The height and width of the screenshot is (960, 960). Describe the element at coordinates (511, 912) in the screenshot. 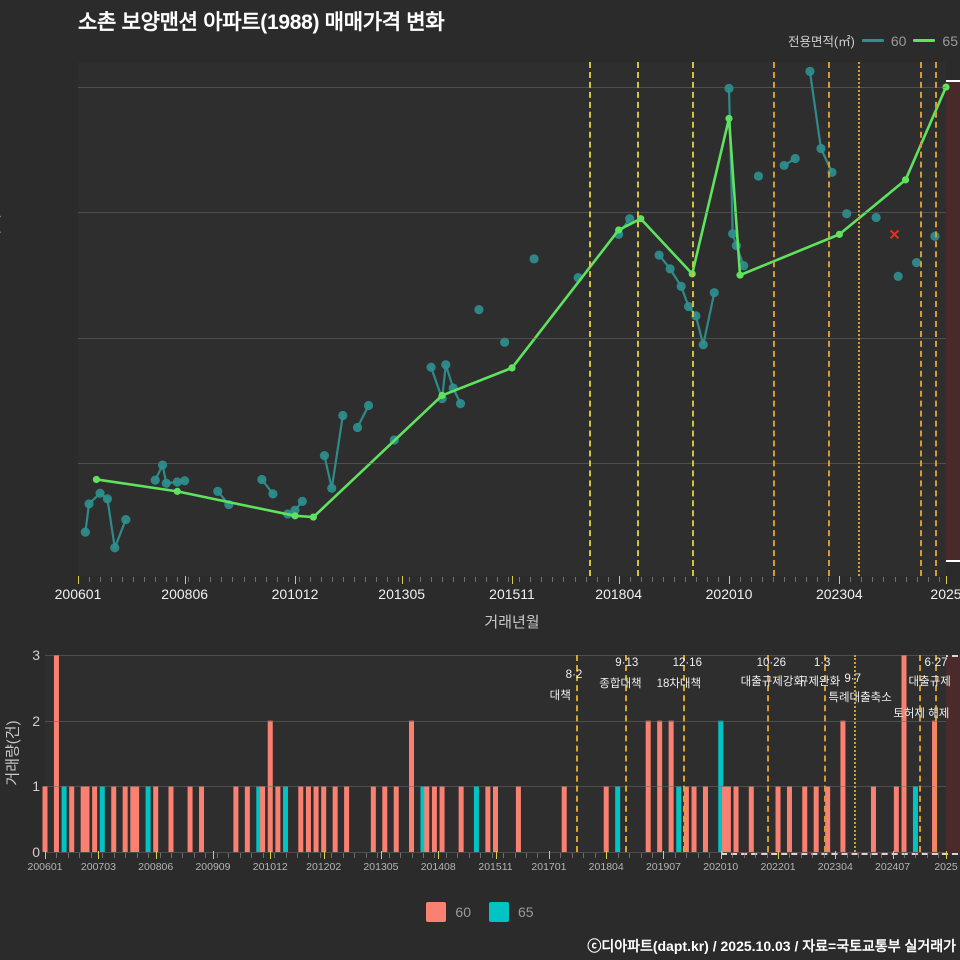

I see `legend-item-65: 65` at that location.